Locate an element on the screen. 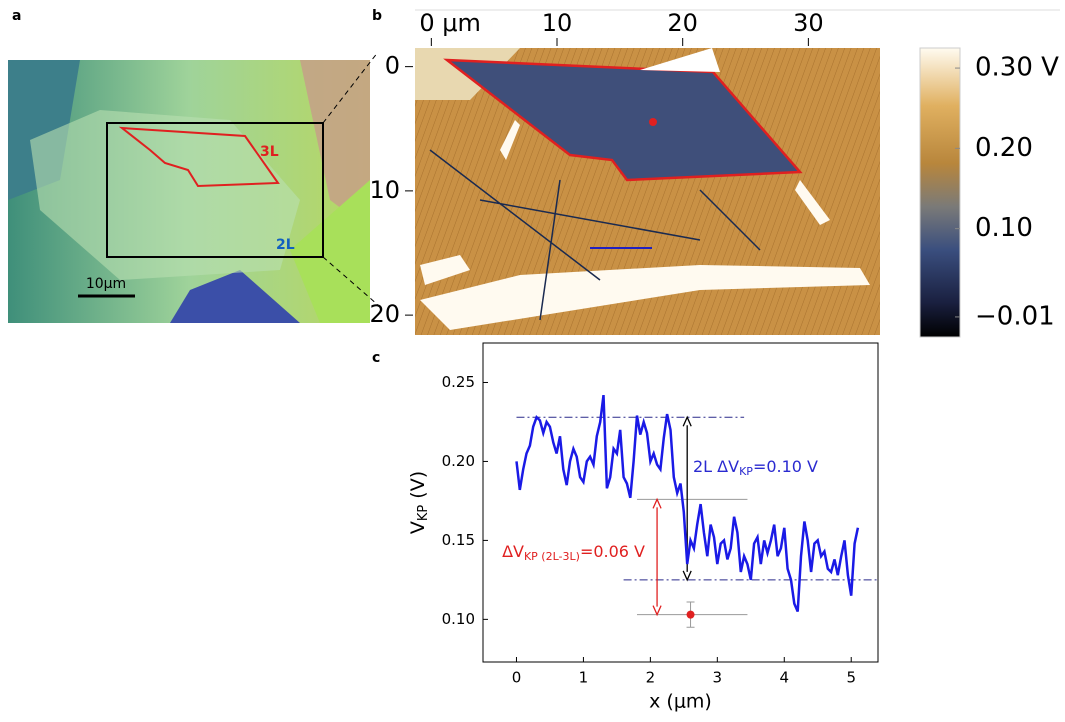  annotation-part: KP (2L-3L) is located at coordinates (552, 556).